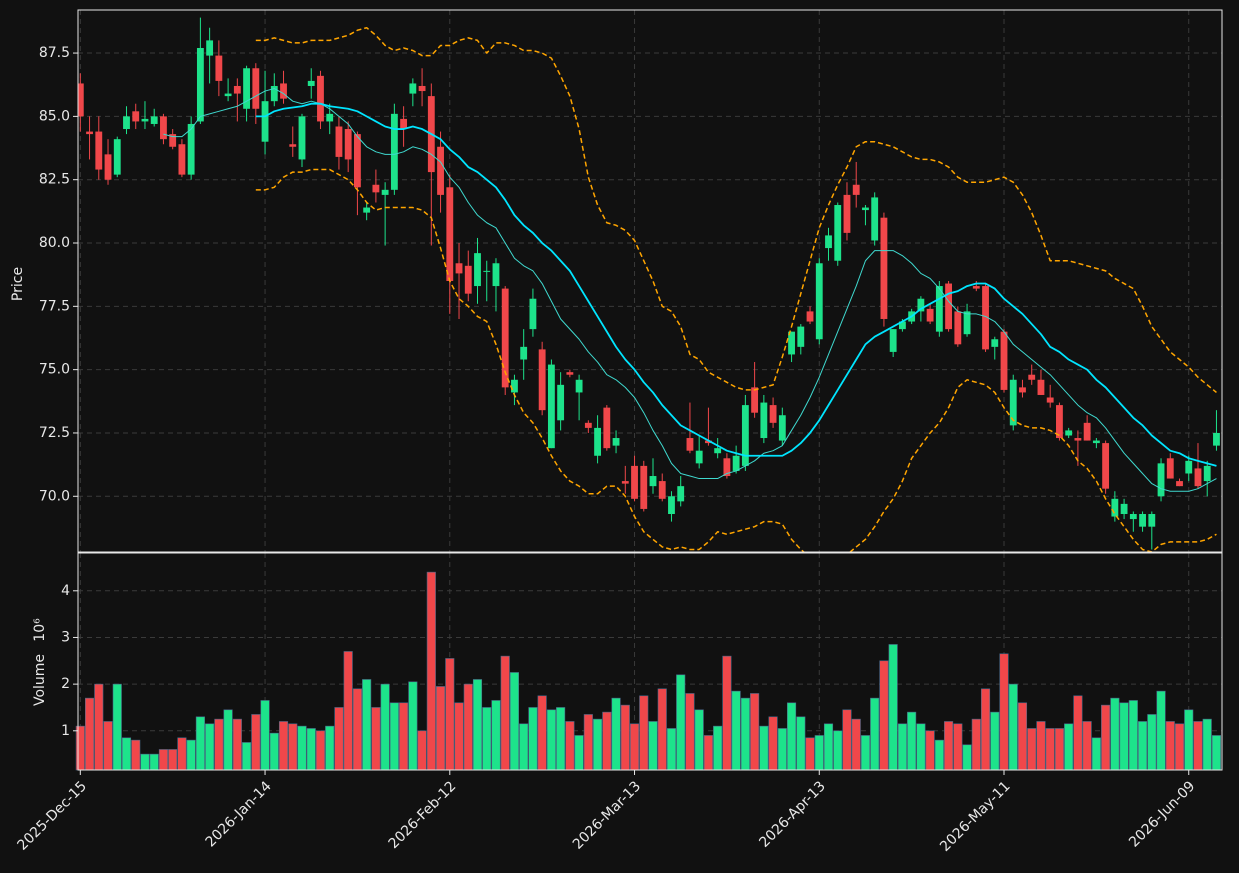 The image size is (1239, 873). Describe the element at coordinates (54, 53) in the screenshot. I see `y-tick-label: 87.5` at that location.